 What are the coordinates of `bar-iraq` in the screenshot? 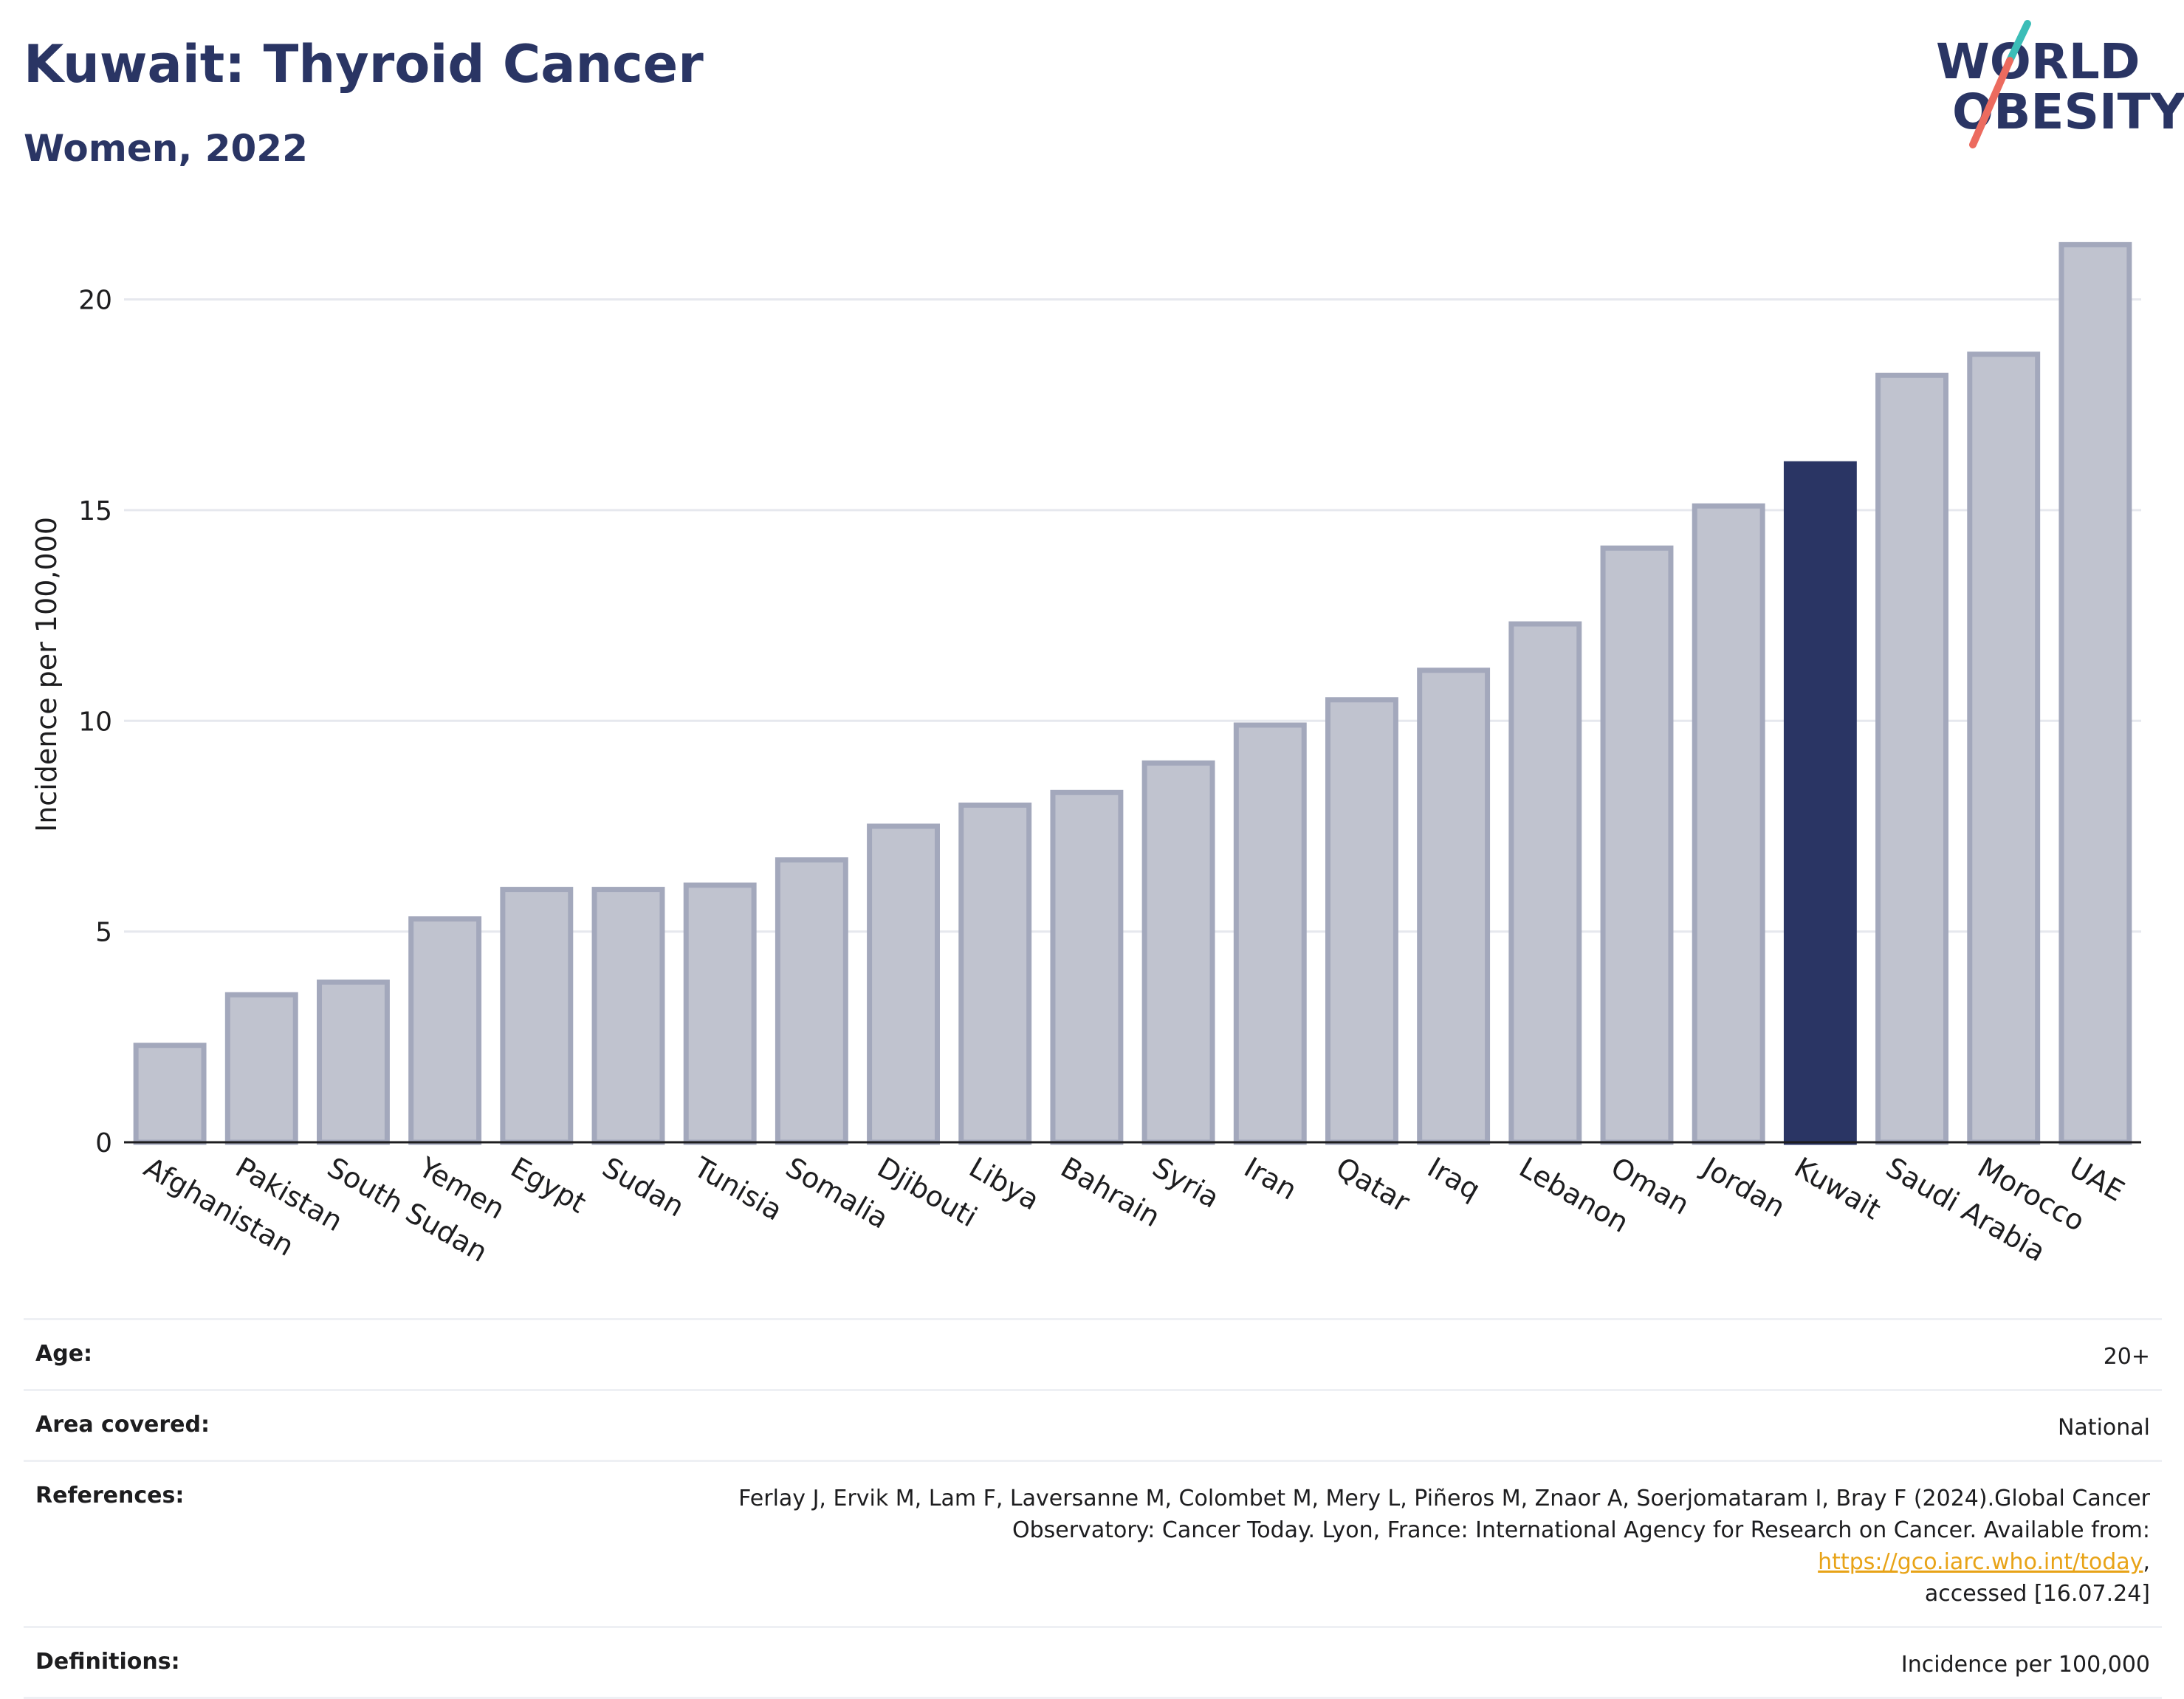 It's located at (1454, 906).